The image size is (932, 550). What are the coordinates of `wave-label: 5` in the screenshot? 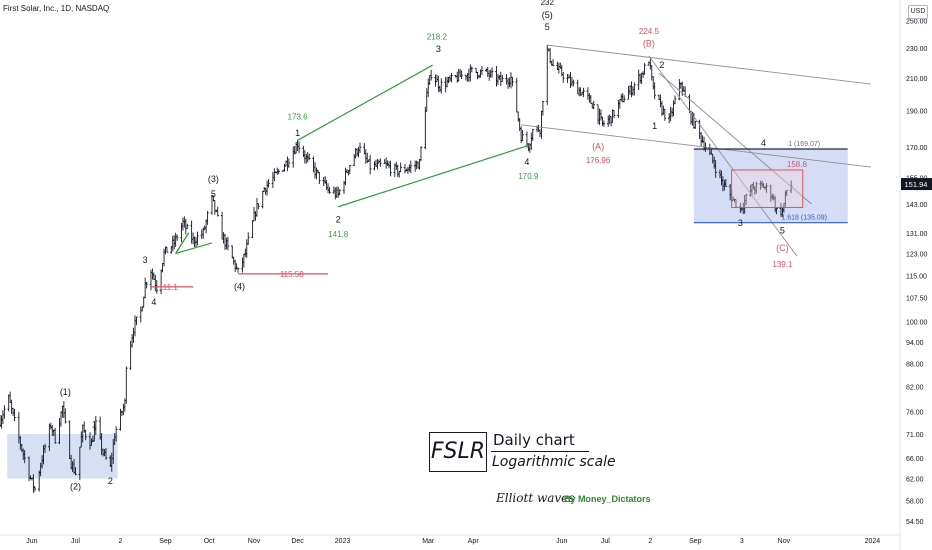 It's located at (213, 194).